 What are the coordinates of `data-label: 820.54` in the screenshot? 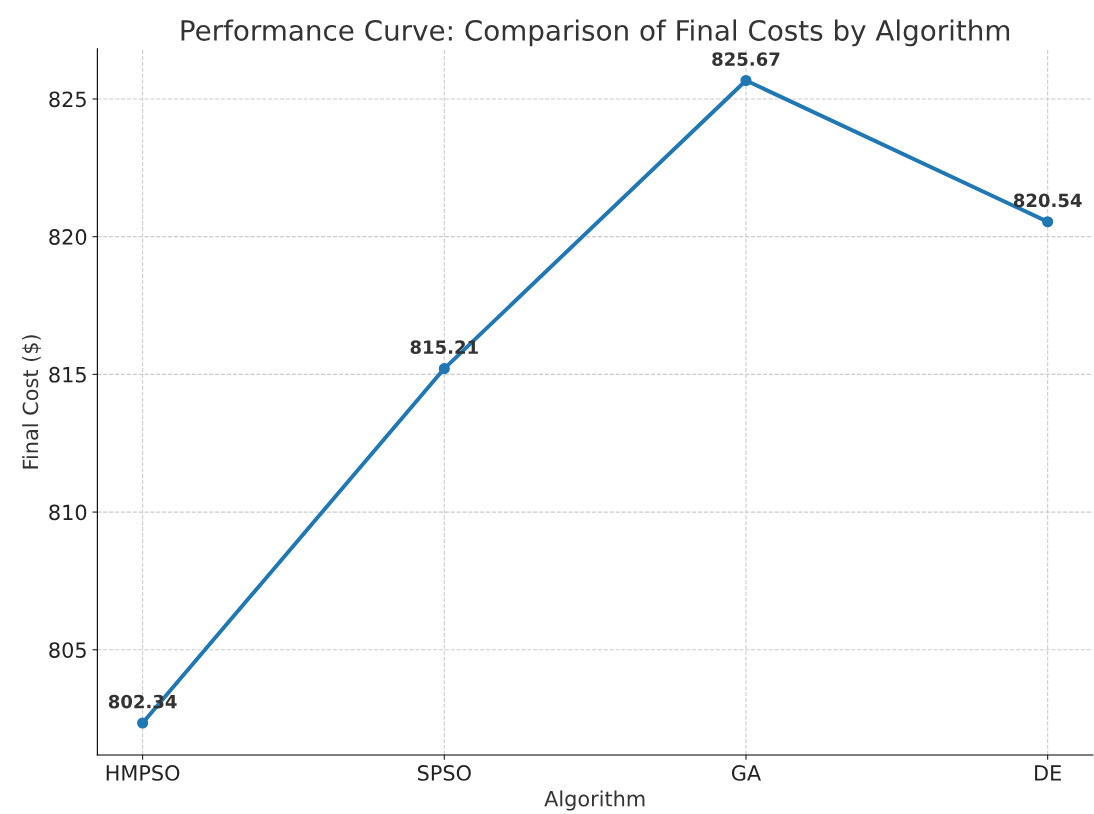 It's located at (1047, 200).